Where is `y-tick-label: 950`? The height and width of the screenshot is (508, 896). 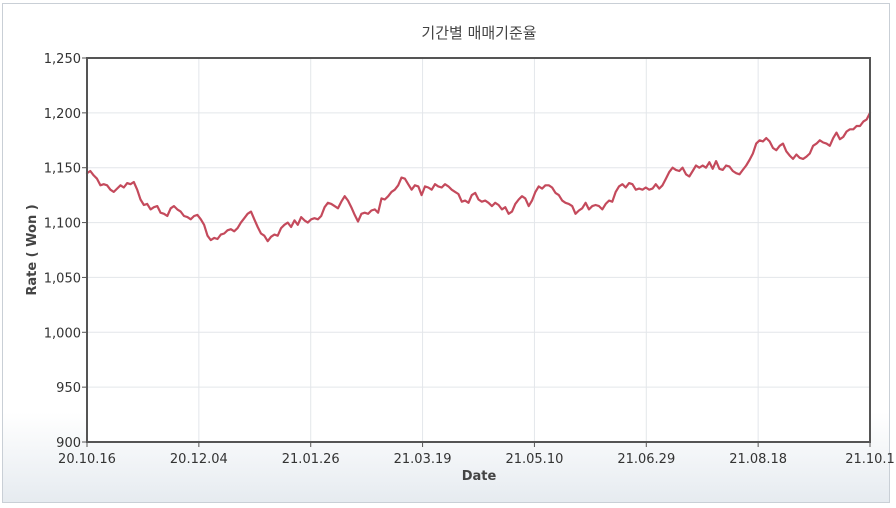
y-tick-label: 950 is located at coordinates (68, 388).